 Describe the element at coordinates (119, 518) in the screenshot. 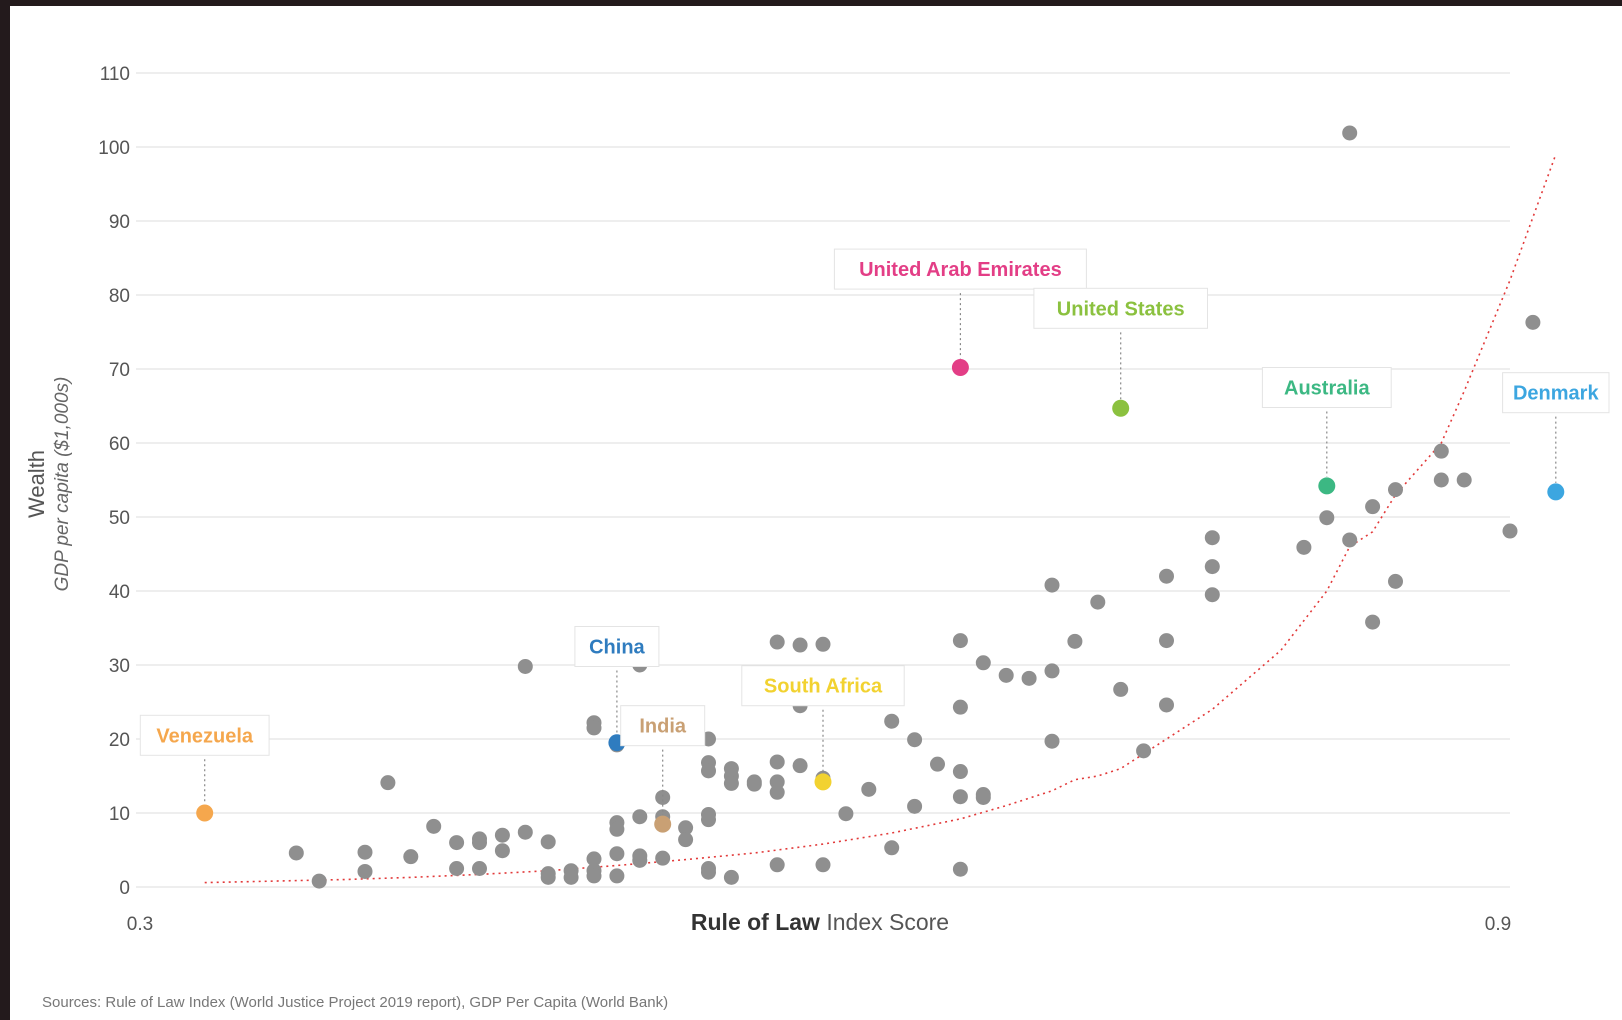

I see `y-tick-label: 50` at that location.